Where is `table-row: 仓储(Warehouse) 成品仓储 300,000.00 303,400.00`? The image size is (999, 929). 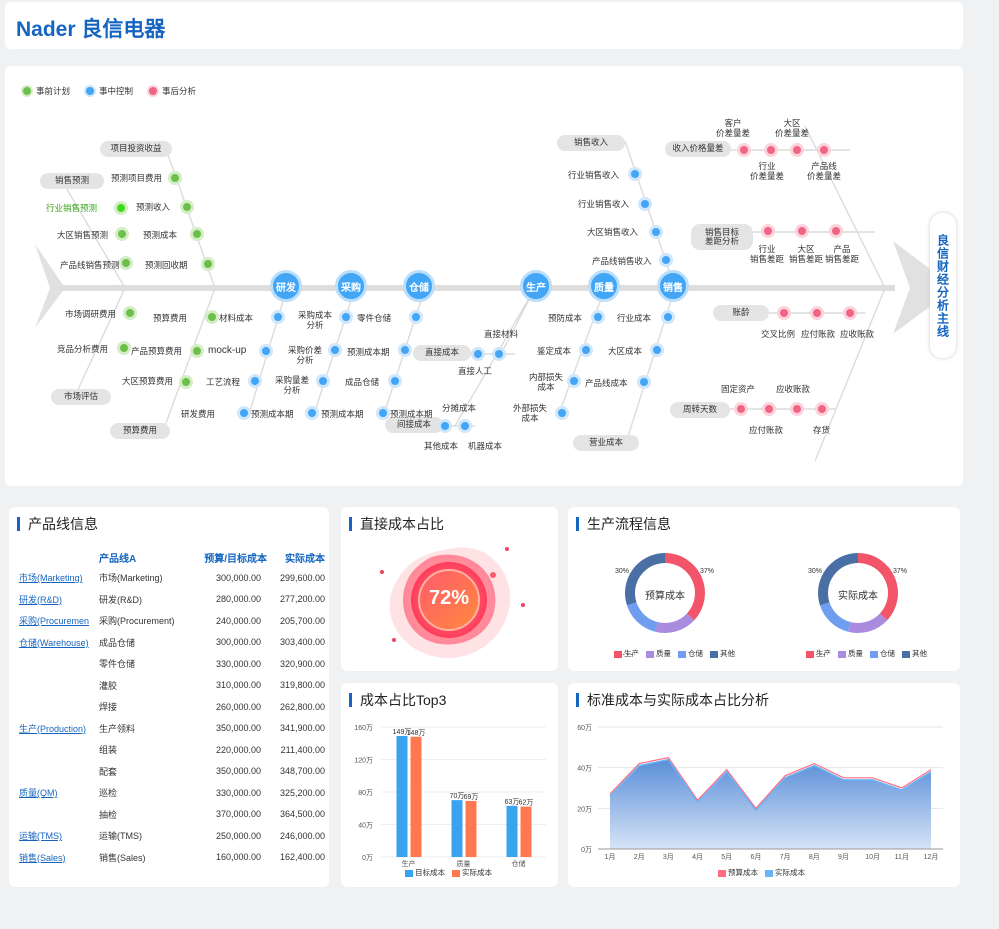 table-row: 仓储(Warehouse) 成品仓储 300,000.00 303,400.00 is located at coordinates (175, 643).